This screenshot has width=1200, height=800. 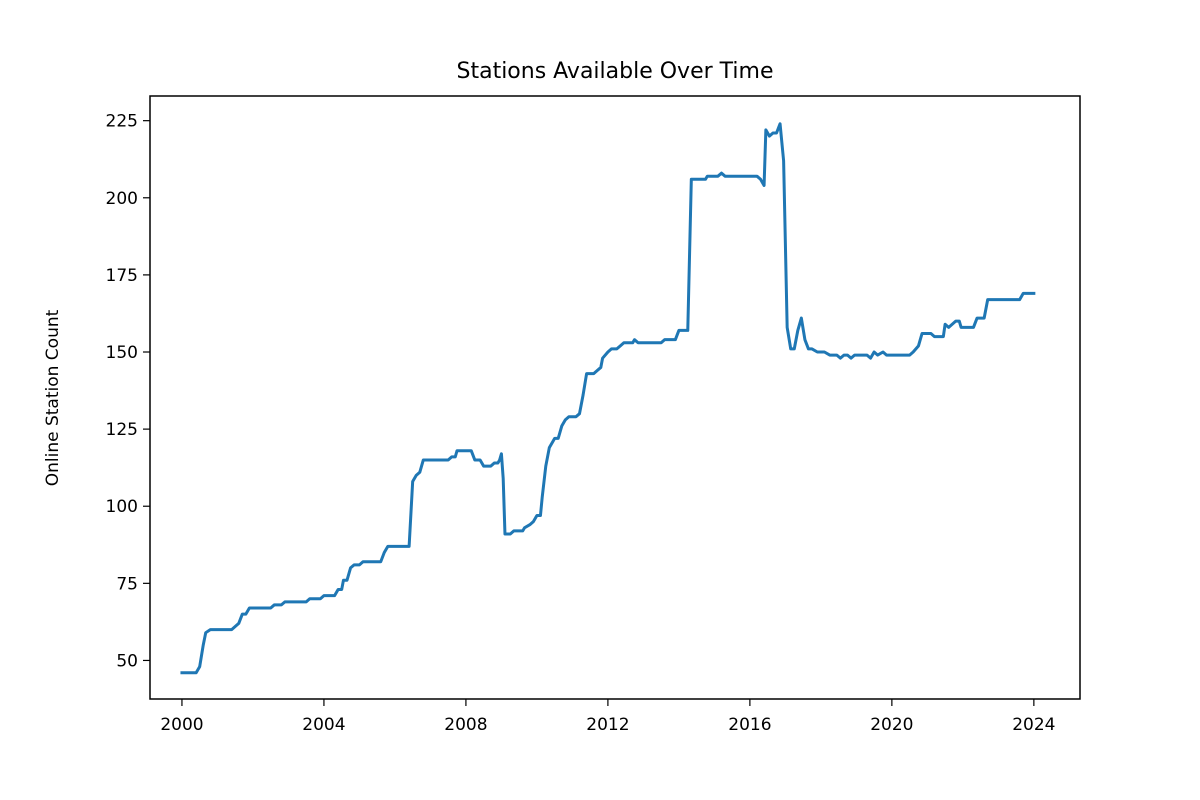 I want to click on y-tick-label: 125, so click(x=122, y=430).